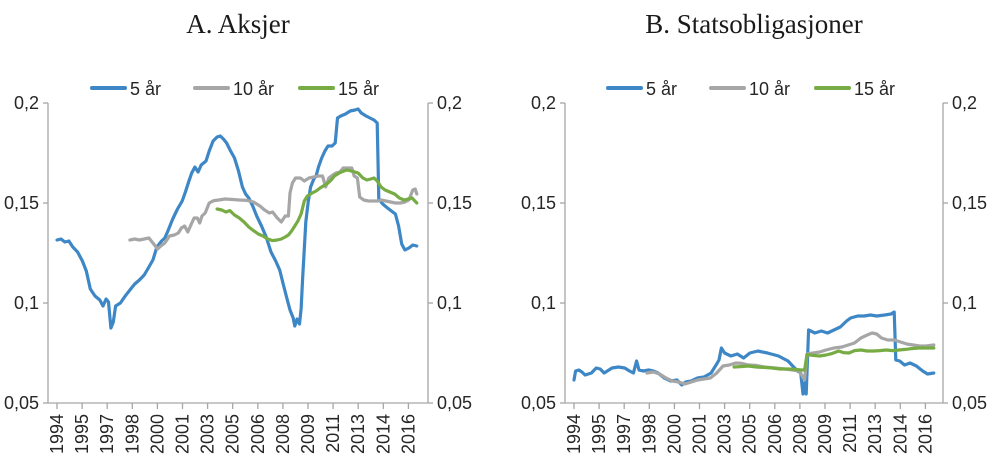 The width and height of the screenshot is (1000, 474). What do you see at coordinates (754, 24) in the screenshot?
I see `chart-title-statsobligasjoner: B. Statsobligasjoner` at bounding box center [754, 24].